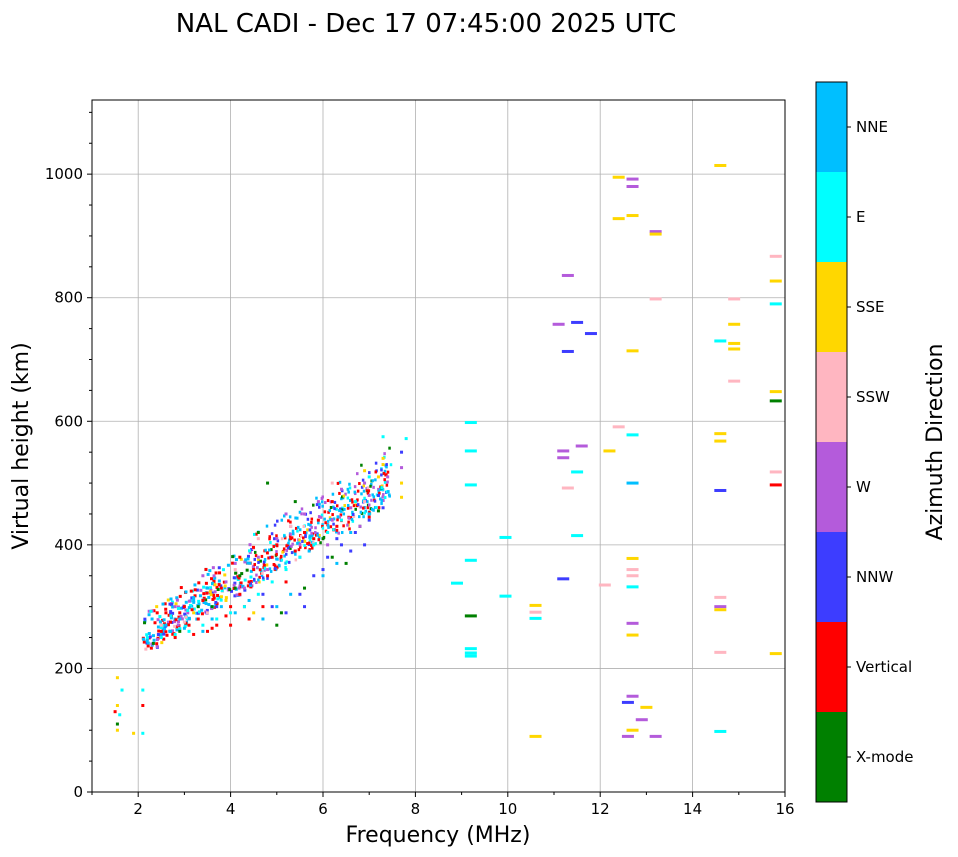 The width and height of the screenshot is (958, 857). Describe the element at coordinates (231, 809) in the screenshot. I see `x-tick-label: 4` at that location.